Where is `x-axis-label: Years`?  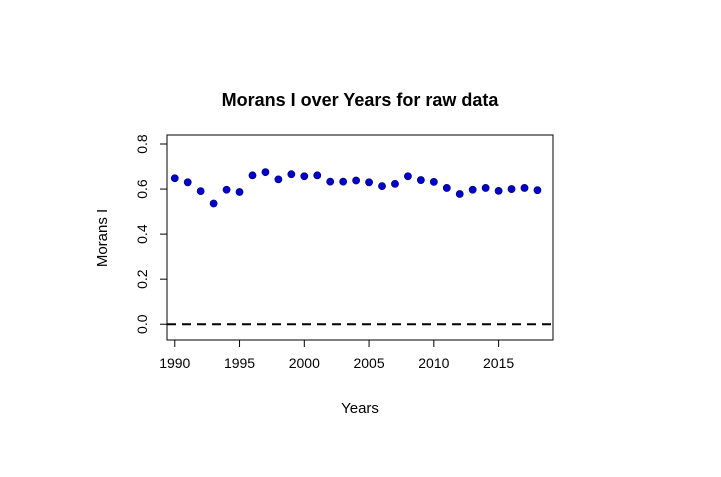 x-axis-label: Years is located at coordinates (360, 408).